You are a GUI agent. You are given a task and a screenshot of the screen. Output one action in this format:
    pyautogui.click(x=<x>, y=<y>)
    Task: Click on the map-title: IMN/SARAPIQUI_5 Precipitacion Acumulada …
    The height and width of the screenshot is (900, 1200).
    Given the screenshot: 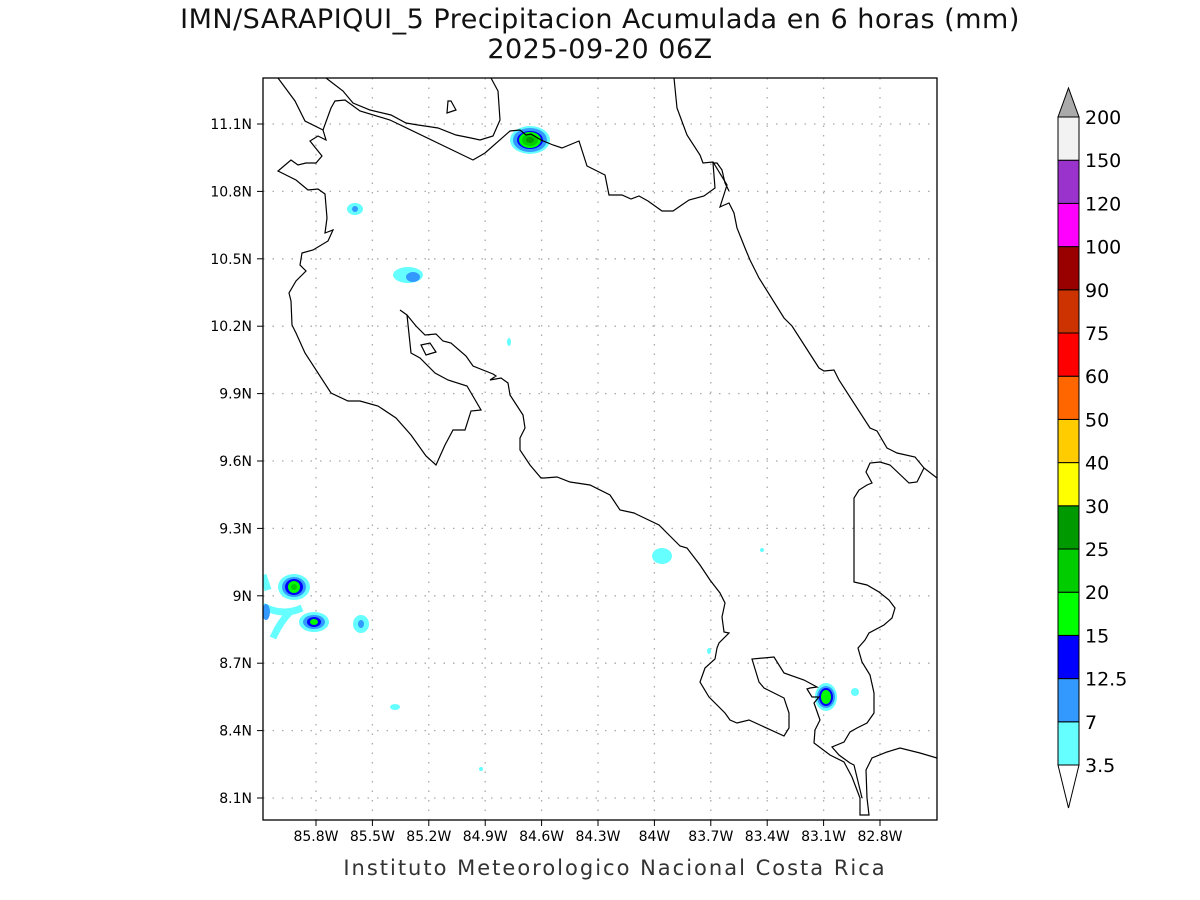 What is the action you would take?
    pyautogui.click(x=600, y=19)
    